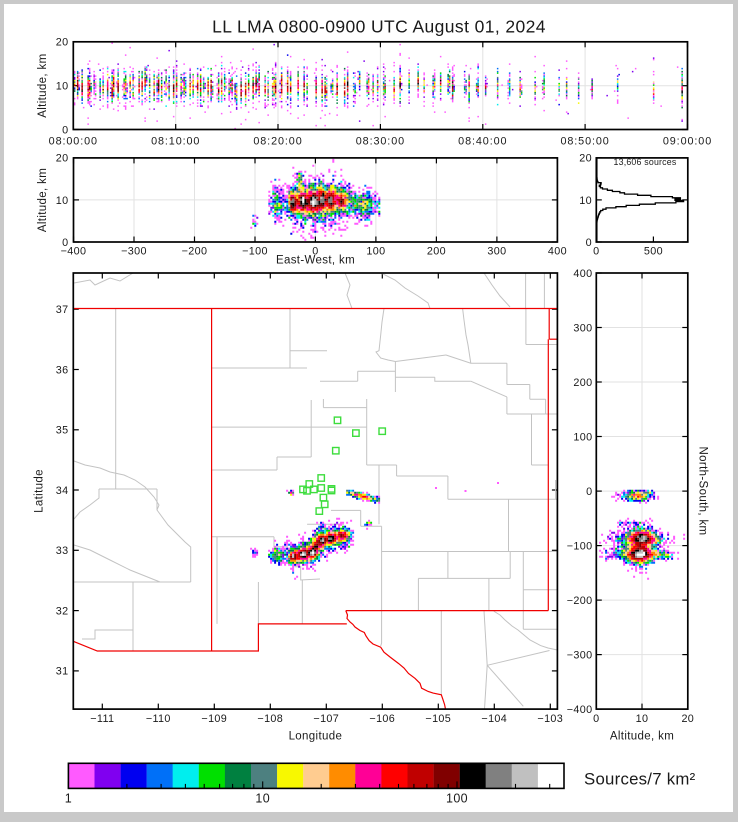  I want to click on svg-text: 08:10:00, so click(175, 142).